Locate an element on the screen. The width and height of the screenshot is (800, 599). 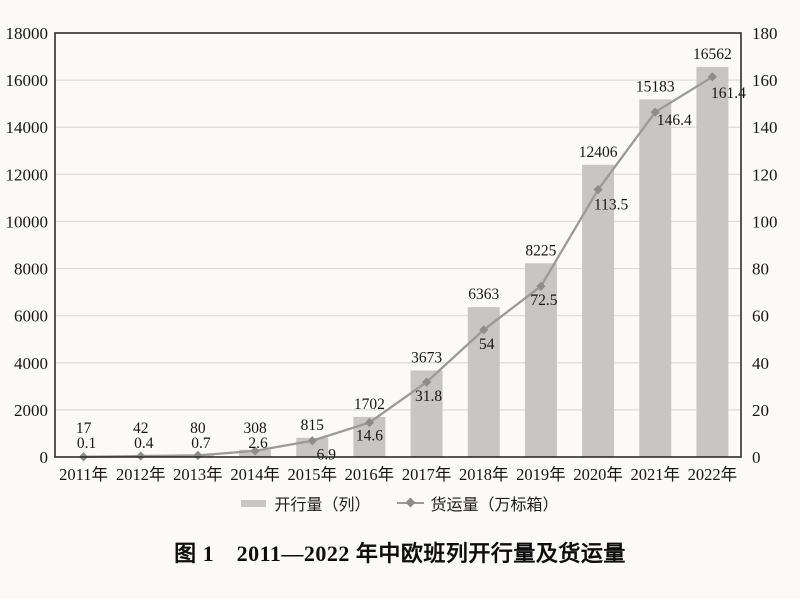
chart-text-label: 146.4 is located at coordinates (674, 120).